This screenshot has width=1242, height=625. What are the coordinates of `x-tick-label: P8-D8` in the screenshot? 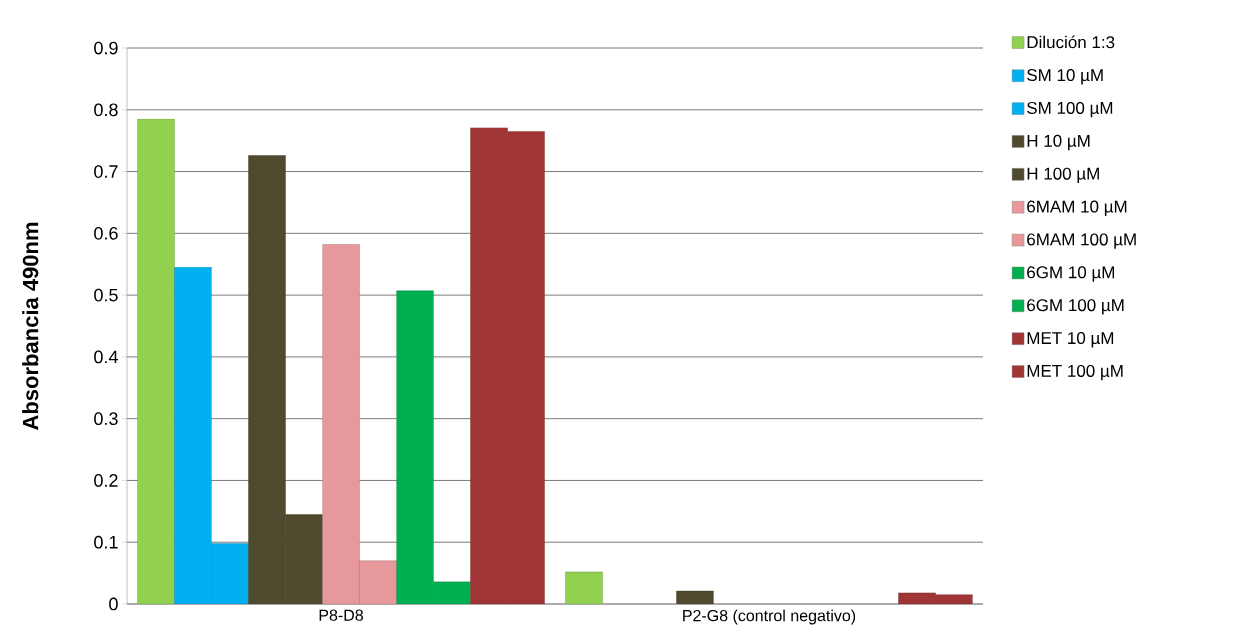 It's located at (341, 615).